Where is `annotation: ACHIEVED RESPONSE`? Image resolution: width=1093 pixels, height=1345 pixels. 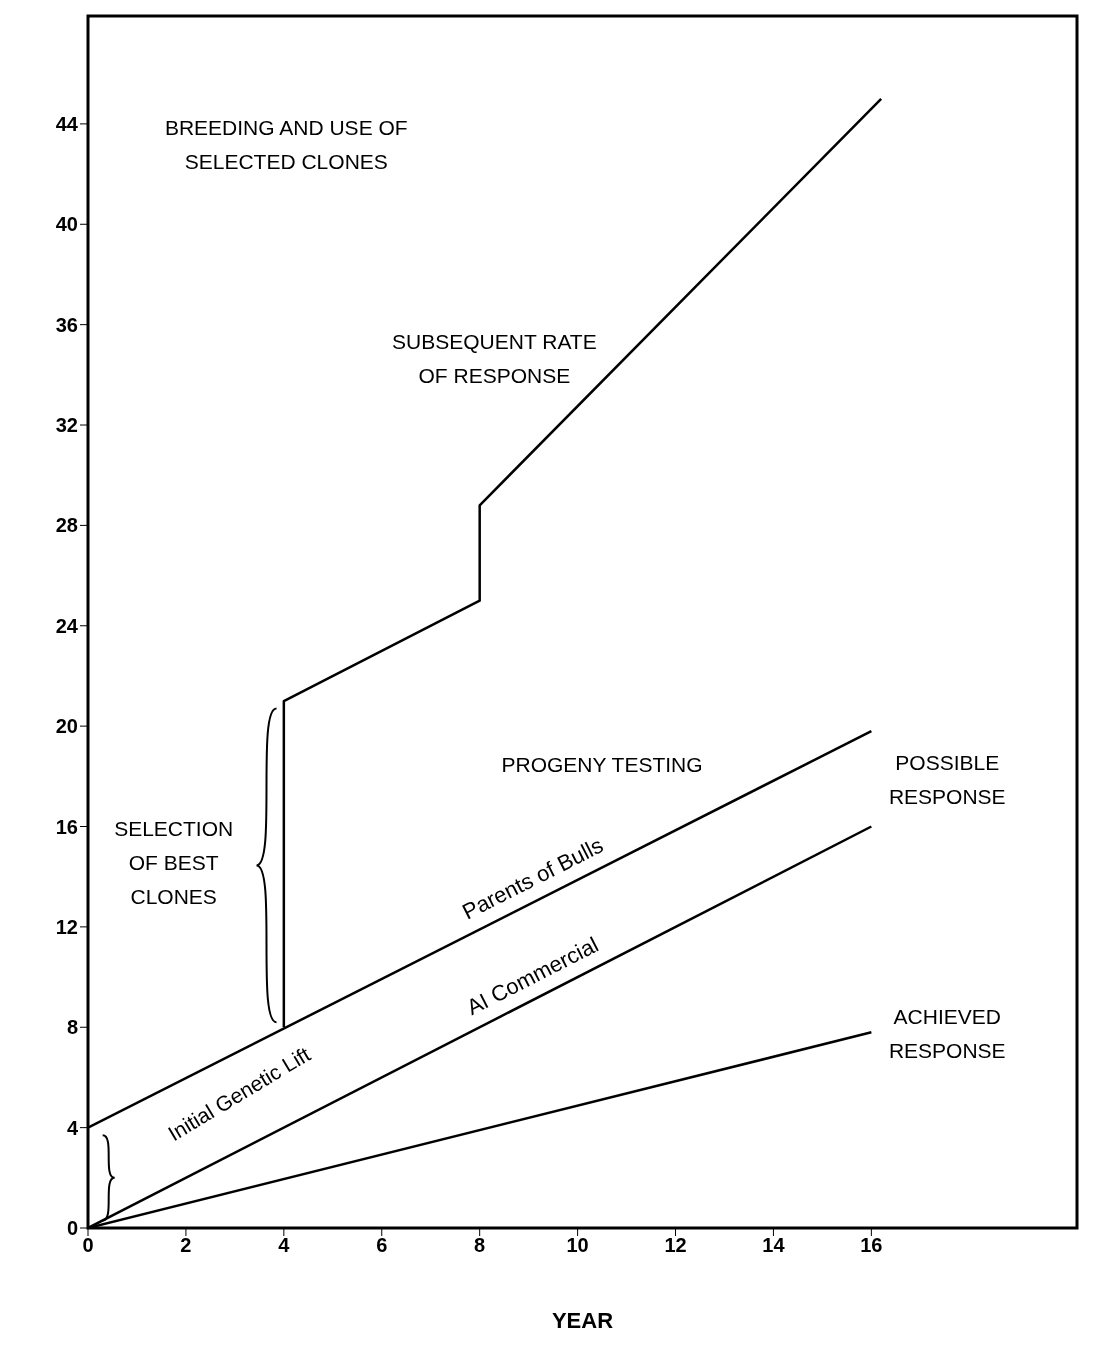 annotation: ACHIEVED RESPONSE is located at coordinates (947, 1033).